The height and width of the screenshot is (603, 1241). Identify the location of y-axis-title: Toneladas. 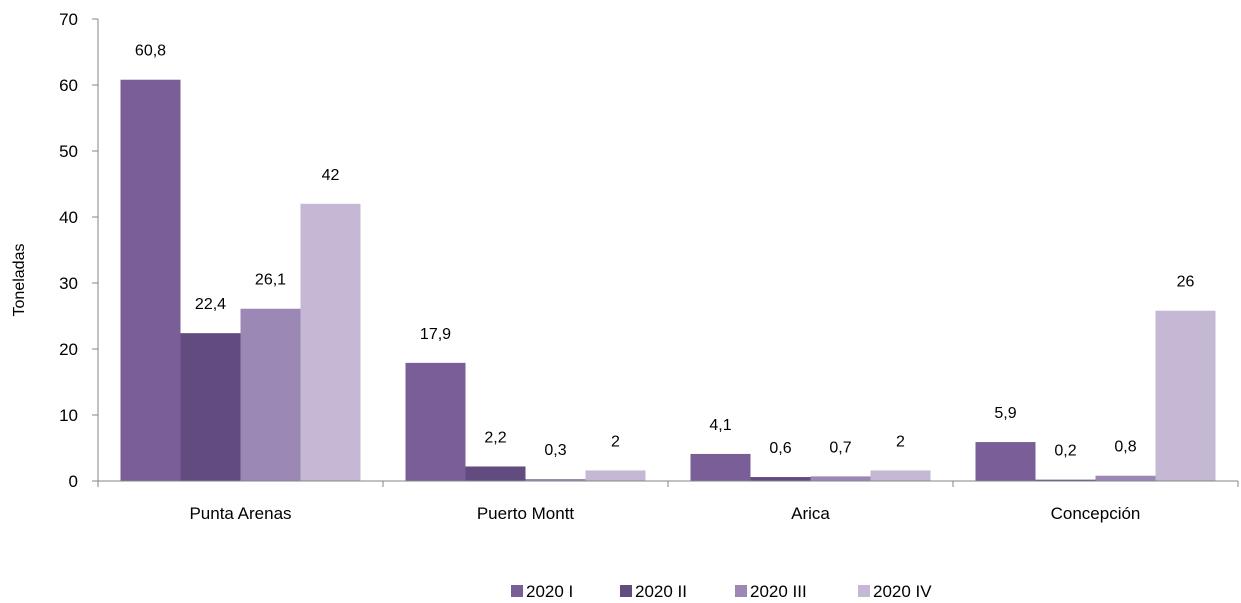
(19, 280).